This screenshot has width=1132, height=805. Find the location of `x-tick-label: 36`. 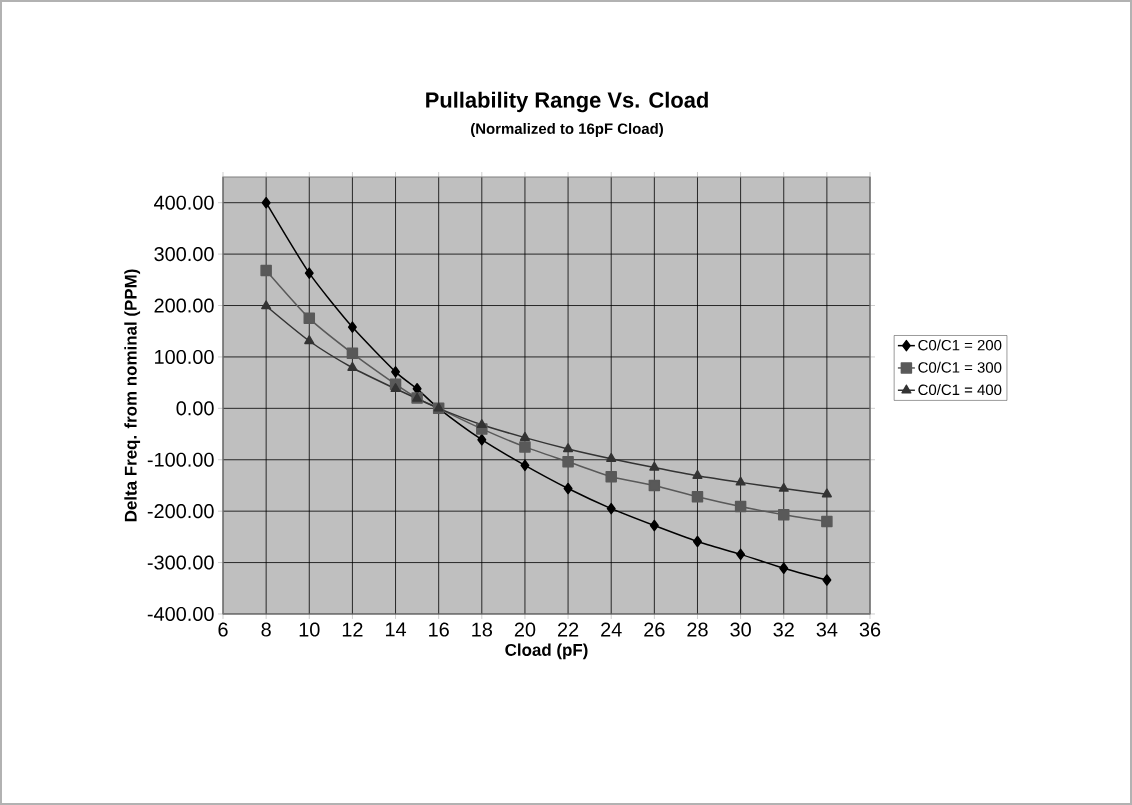

x-tick-label: 36 is located at coordinates (870, 629).